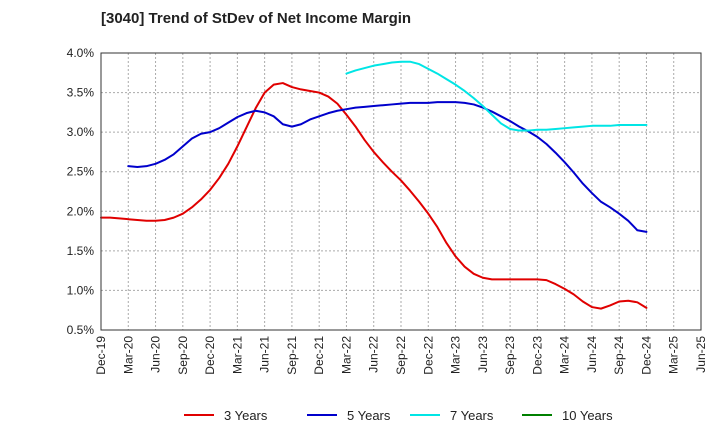 The image size is (720, 440). I want to click on x-tick-label: Jun-24, so click(592, 354).